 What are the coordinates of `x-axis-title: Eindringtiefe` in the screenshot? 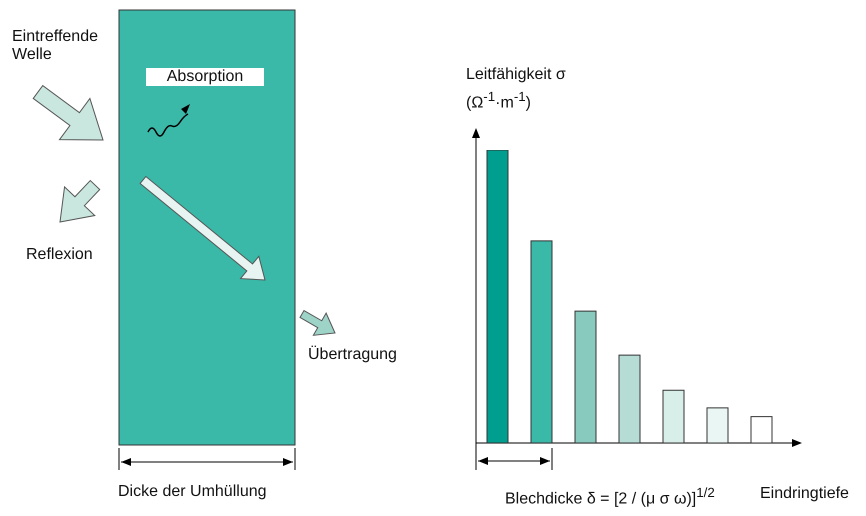 It's located at (804, 494).